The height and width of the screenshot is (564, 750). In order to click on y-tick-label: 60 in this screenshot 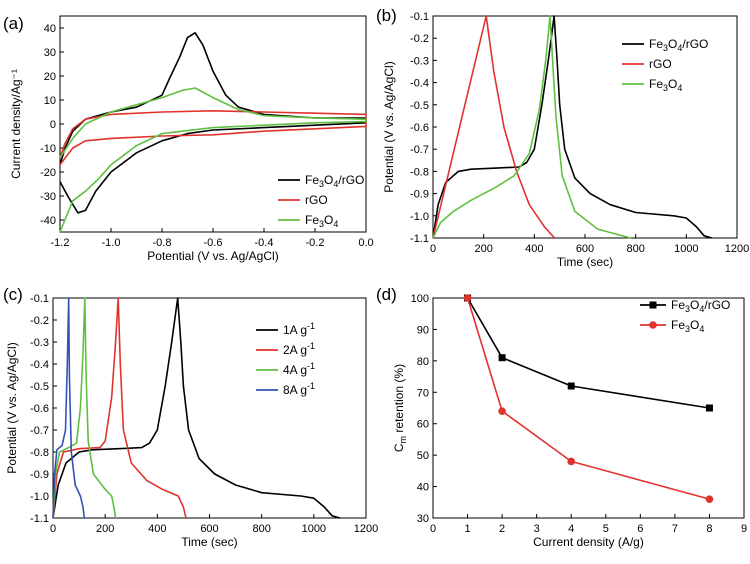, I will do `click(423, 425)`.